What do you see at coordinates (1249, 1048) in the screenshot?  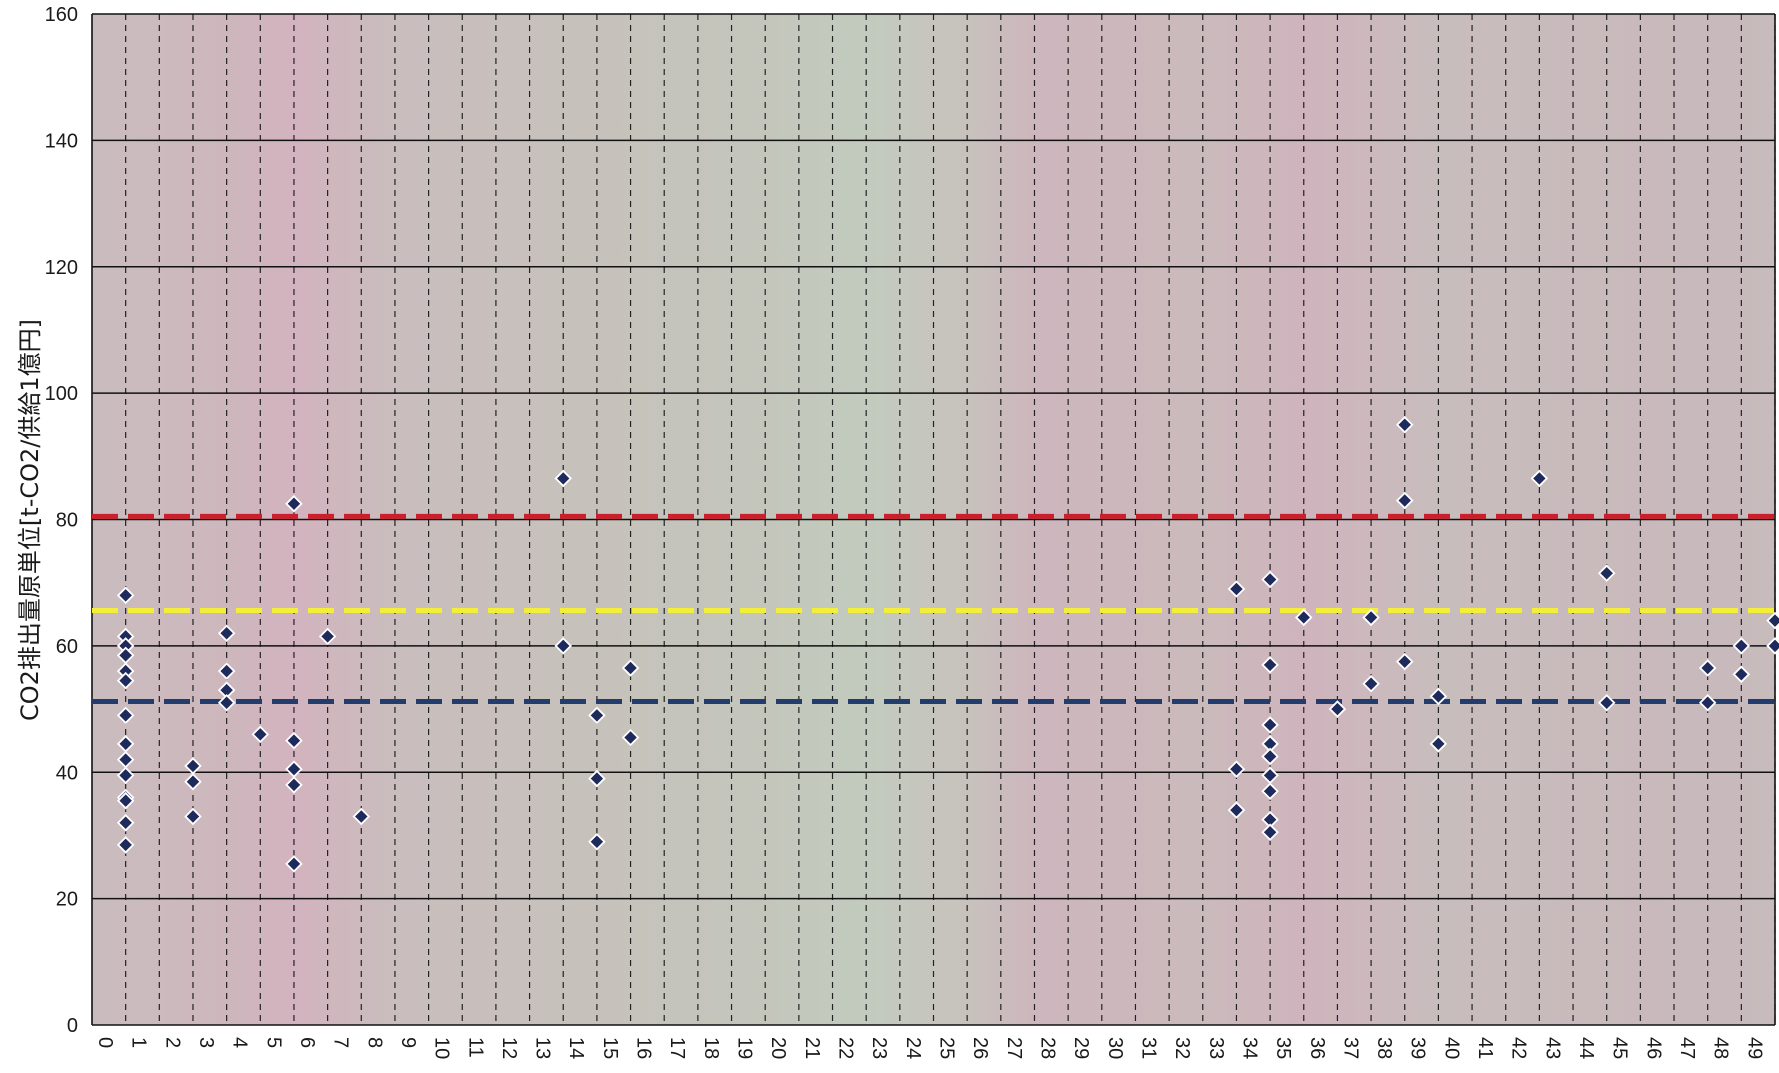 I see `x-tick-label: 34` at bounding box center [1249, 1048].